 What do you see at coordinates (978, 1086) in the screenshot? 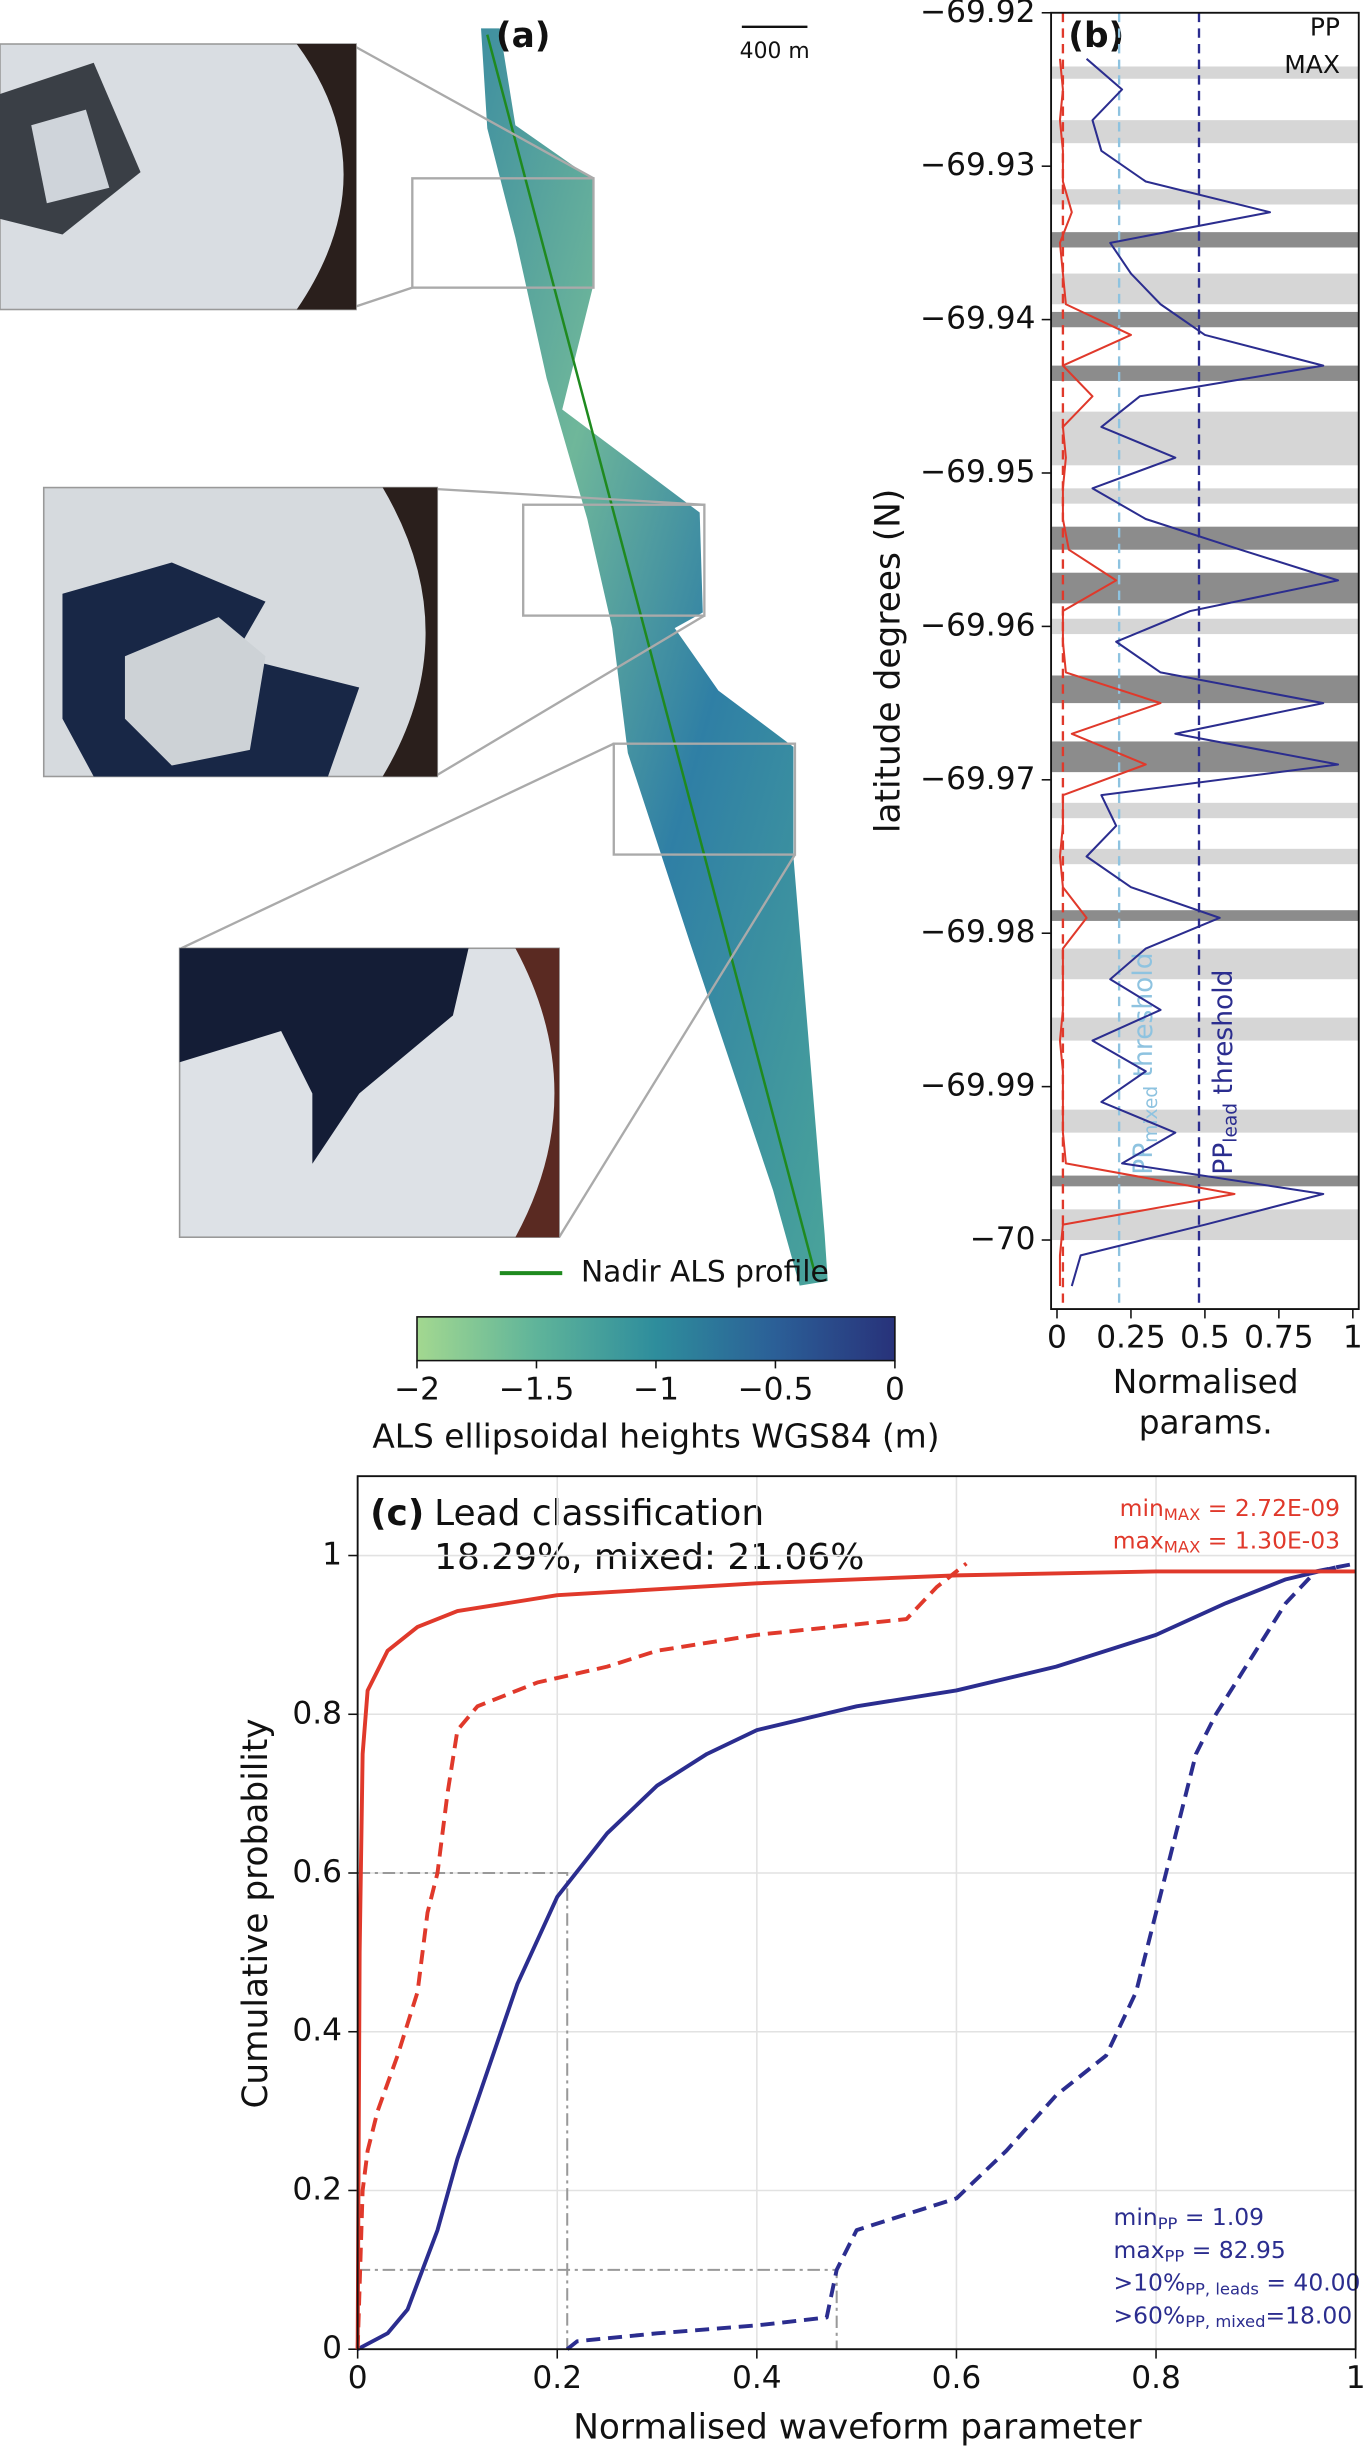
I see `y-tick-label: −69.99` at bounding box center [978, 1086].